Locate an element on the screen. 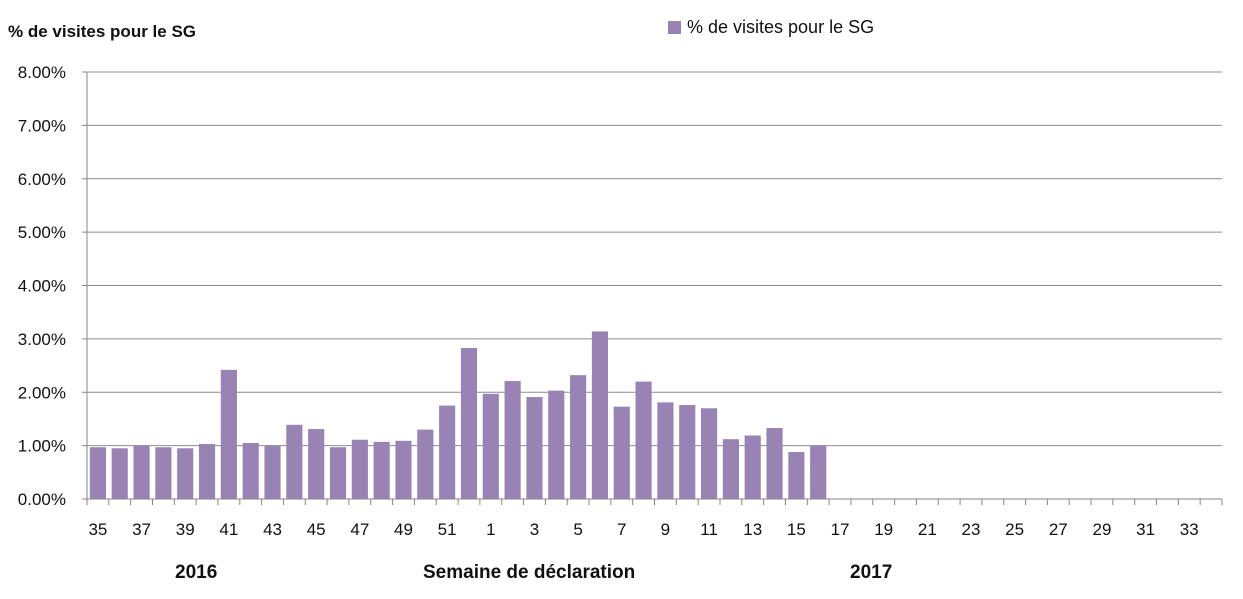  x-axis-title: Semaine de déclaration is located at coordinates (529, 572).